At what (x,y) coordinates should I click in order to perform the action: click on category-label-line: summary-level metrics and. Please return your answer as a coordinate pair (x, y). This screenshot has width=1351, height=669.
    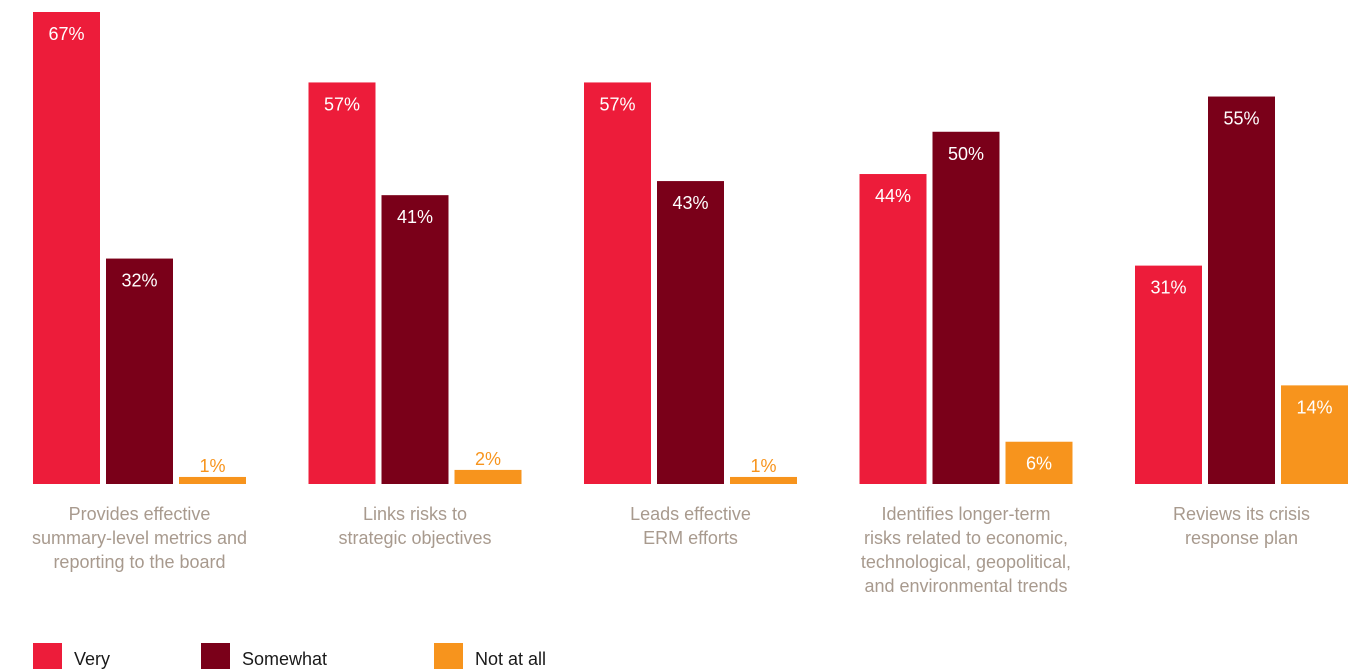
    Looking at the image, I should click on (139, 538).